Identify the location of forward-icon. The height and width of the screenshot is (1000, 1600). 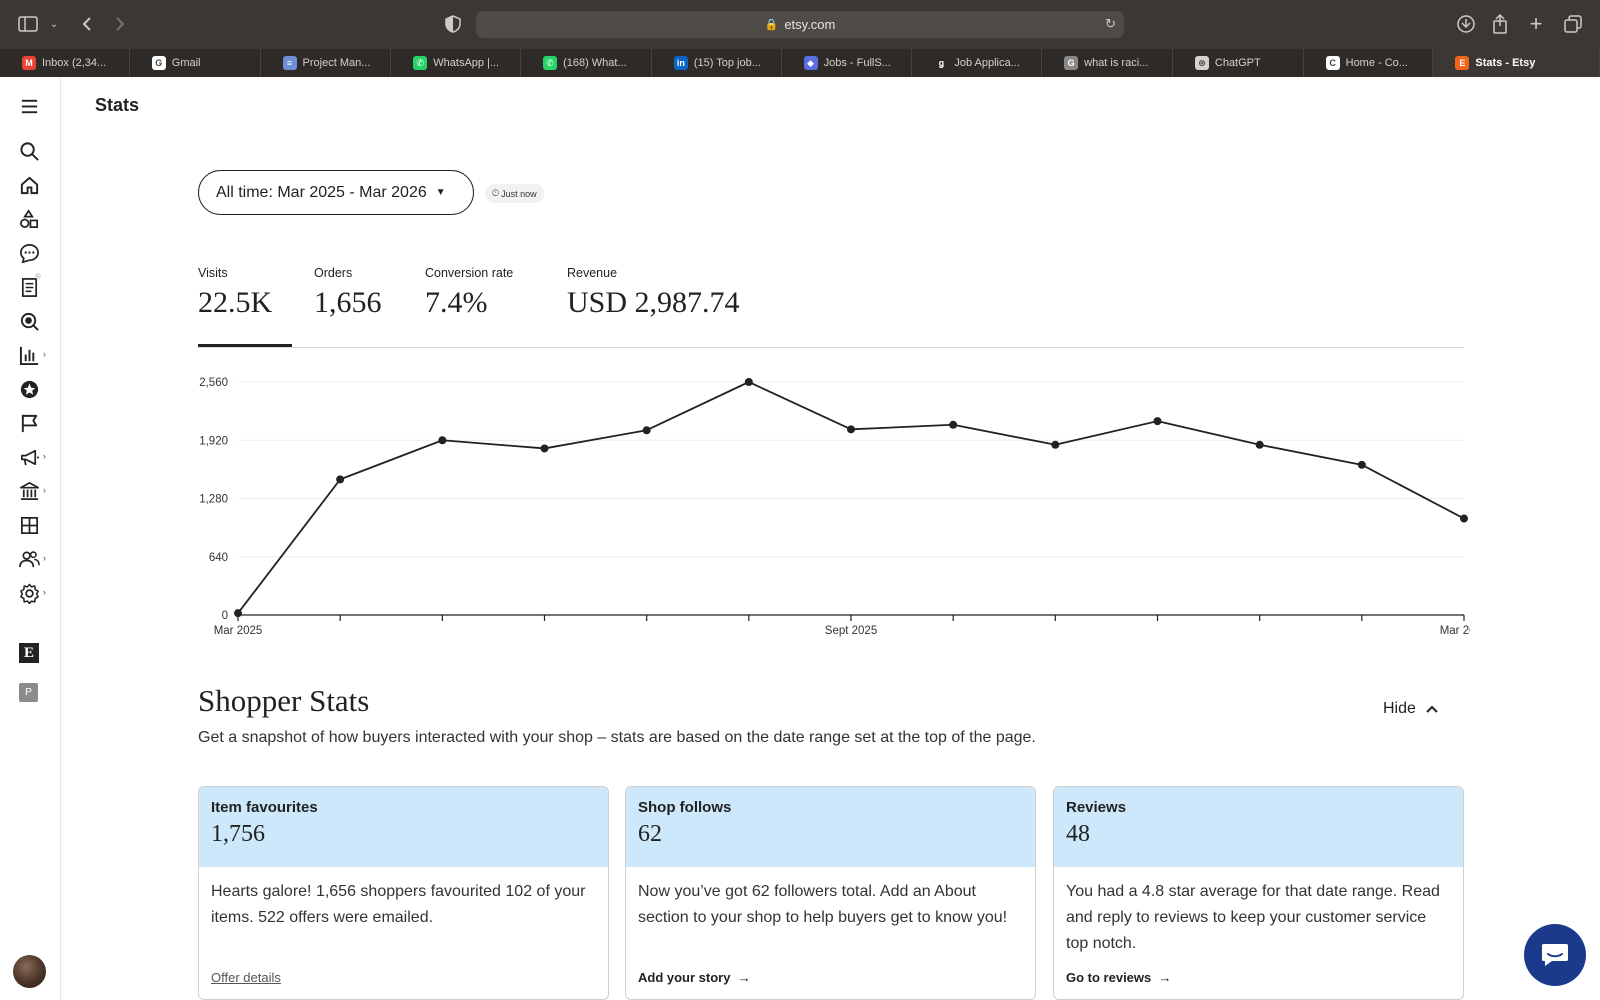
(120, 24).